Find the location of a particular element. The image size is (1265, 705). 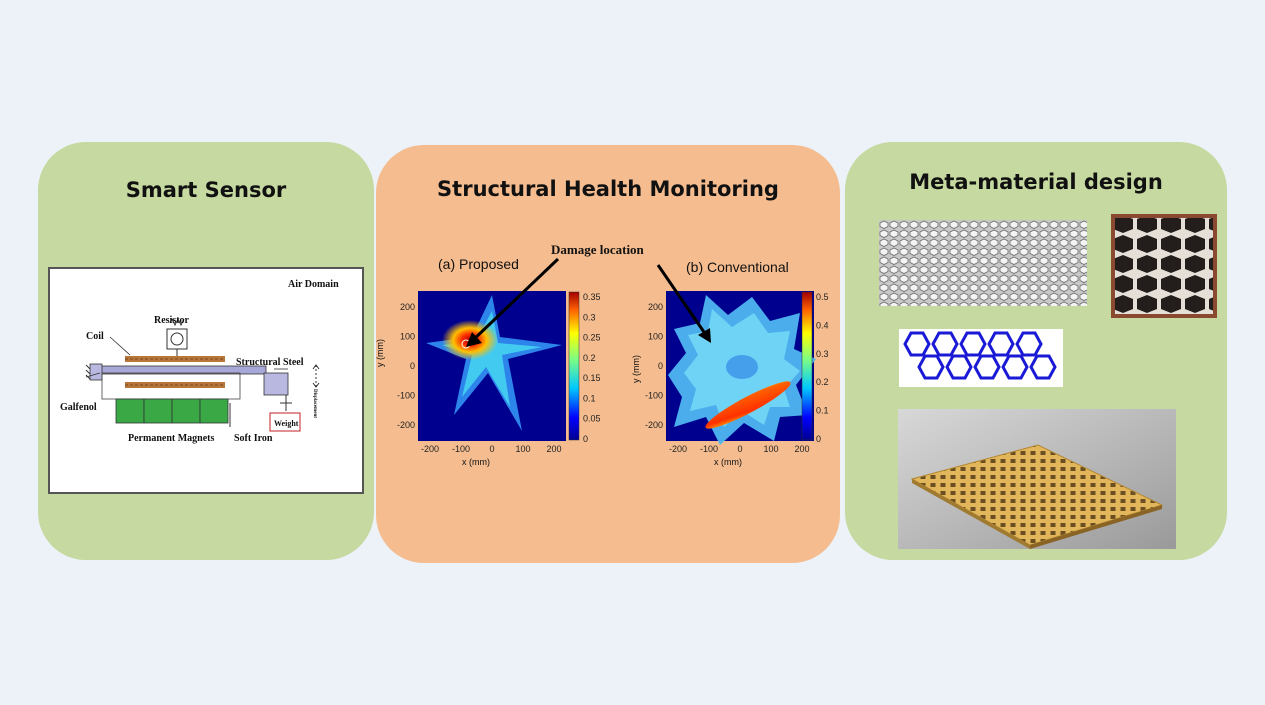

colorbar-tick-label: 0.25 is located at coordinates (592, 338).